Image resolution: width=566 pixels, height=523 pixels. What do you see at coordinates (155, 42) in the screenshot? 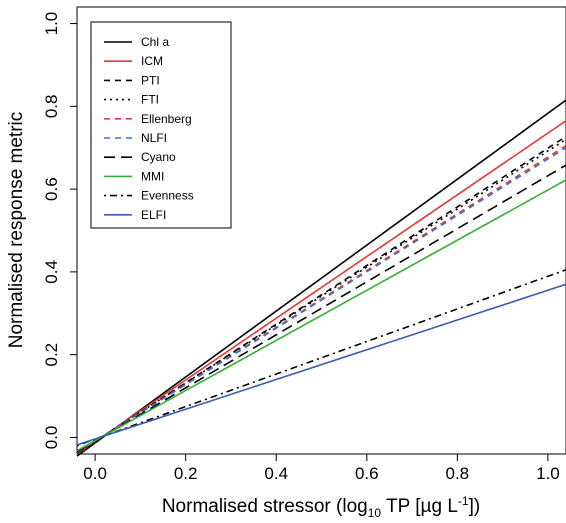
I see `legend-label-0: Chl a` at bounding box center [155, 42].